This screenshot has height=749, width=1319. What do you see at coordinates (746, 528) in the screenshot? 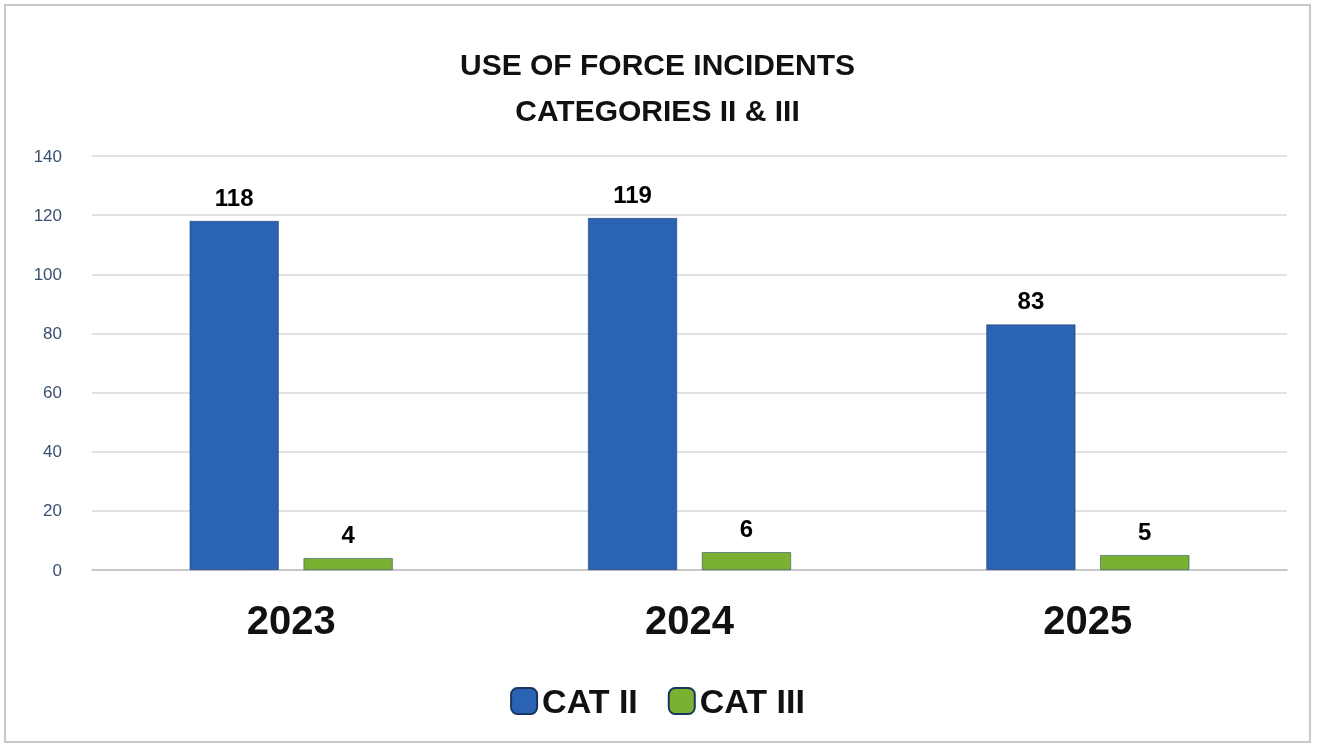
I see `data-label: 6` at bounding box center [746, 528].